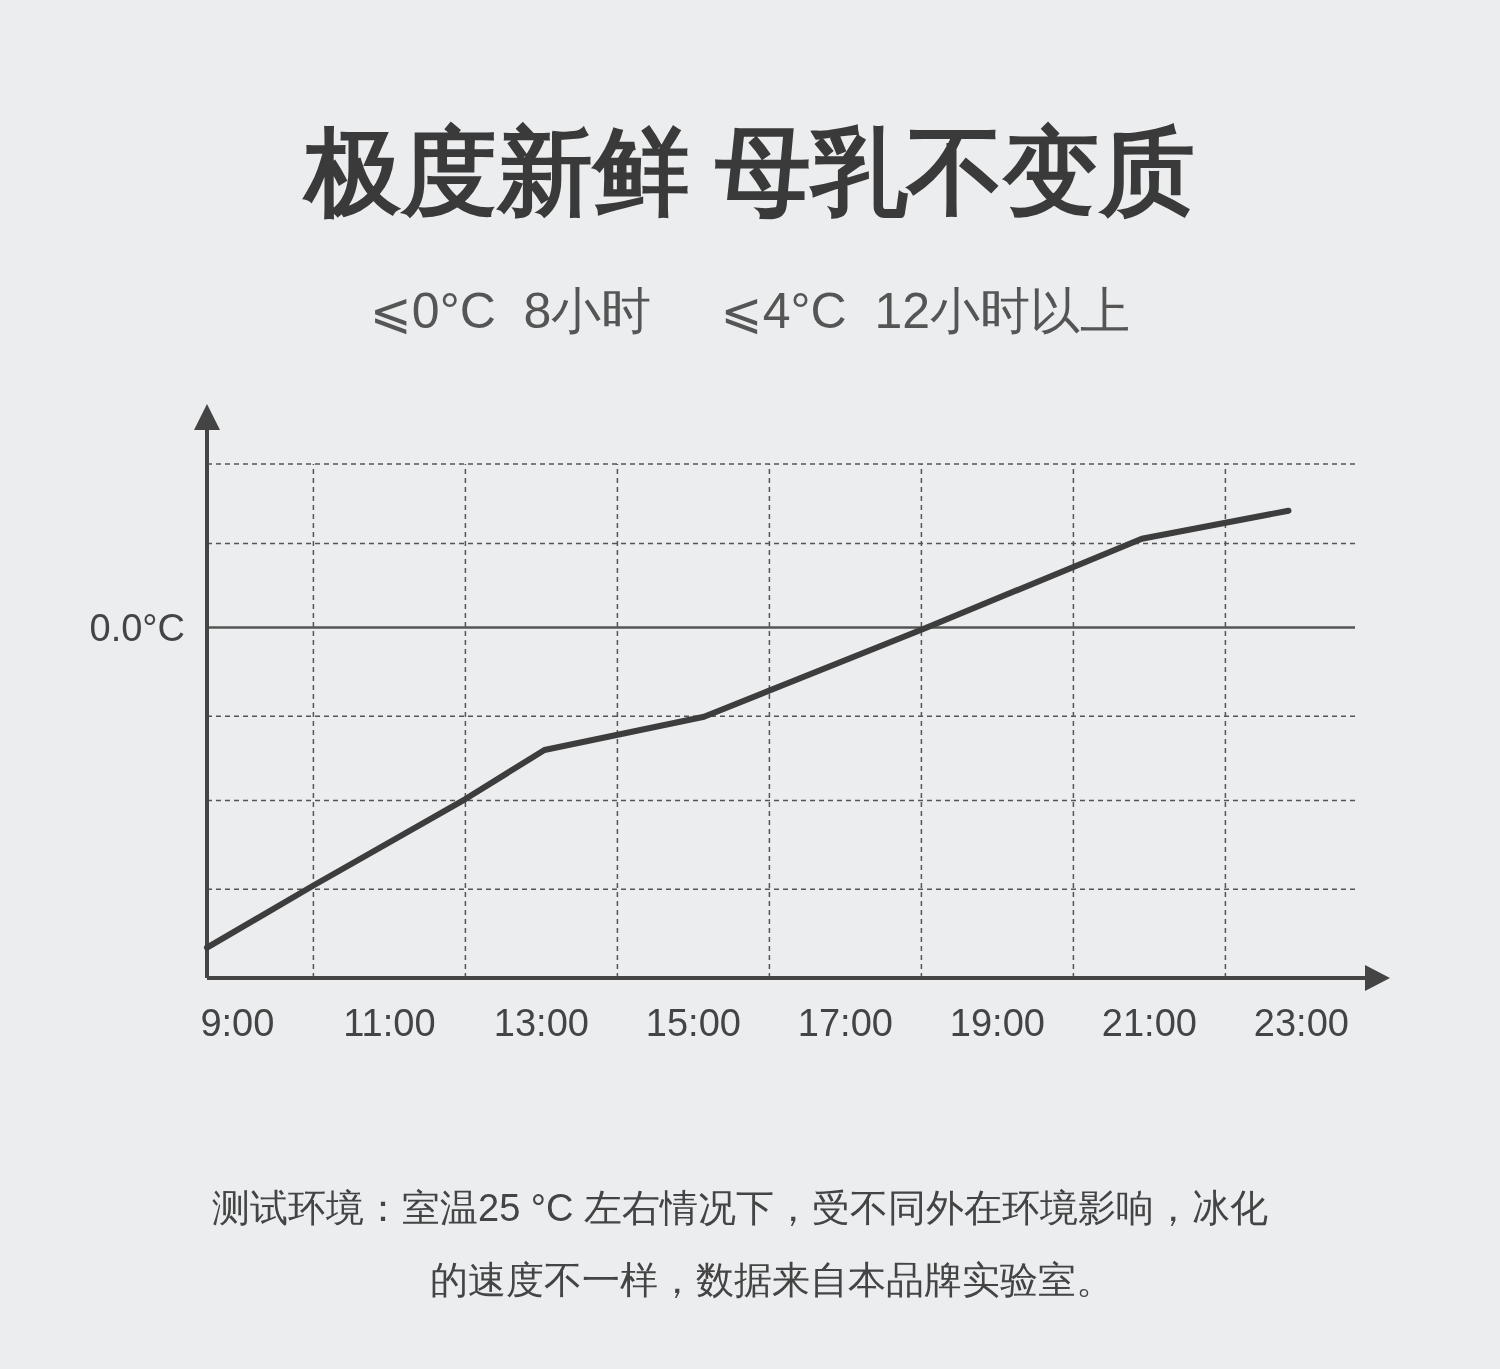 The width and height of the screenshot is (1500, 1369). Describe the element at coordinates (137, 627) in the screenshot. I see `ref-line-label: 0.0°C` at that location.